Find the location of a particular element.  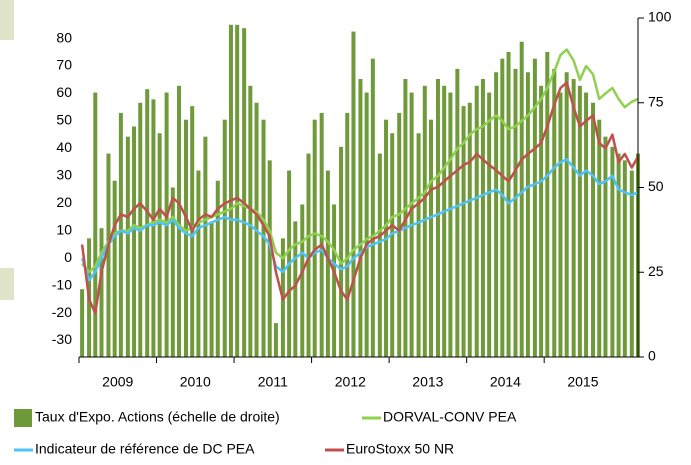

y-tick-label: 10 is located at coordinates (64, 229).